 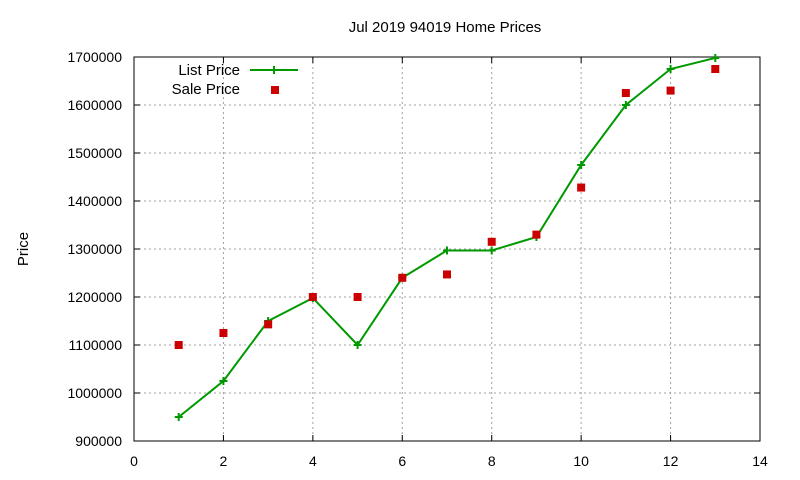 I want to click on legend-label-sale-price: Sale Price, so click(x=206, y=89).